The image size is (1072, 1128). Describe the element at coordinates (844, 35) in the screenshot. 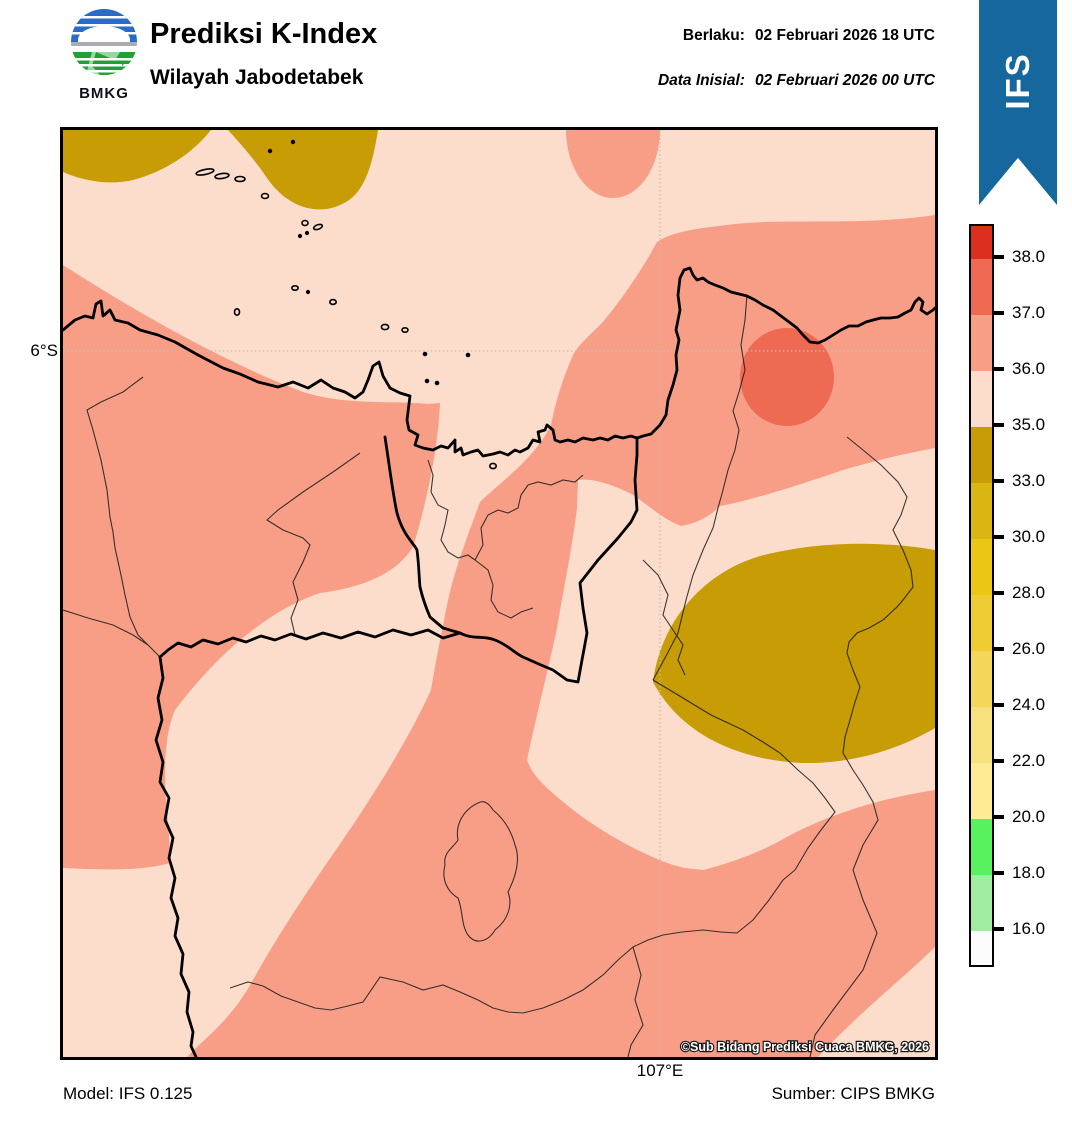

I see `valid-time-value: 02 Februari 2026 18 UTC` at that location.